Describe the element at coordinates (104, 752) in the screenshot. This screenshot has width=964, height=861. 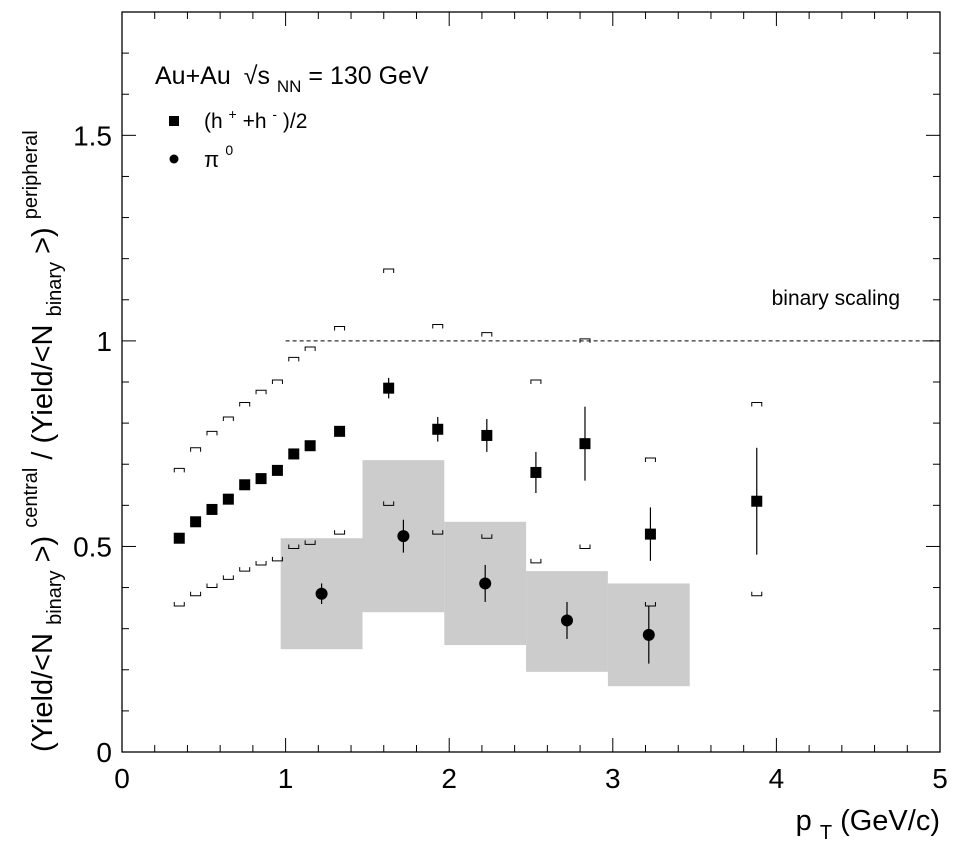
I see `y-tick-label-0: 0` at that location.